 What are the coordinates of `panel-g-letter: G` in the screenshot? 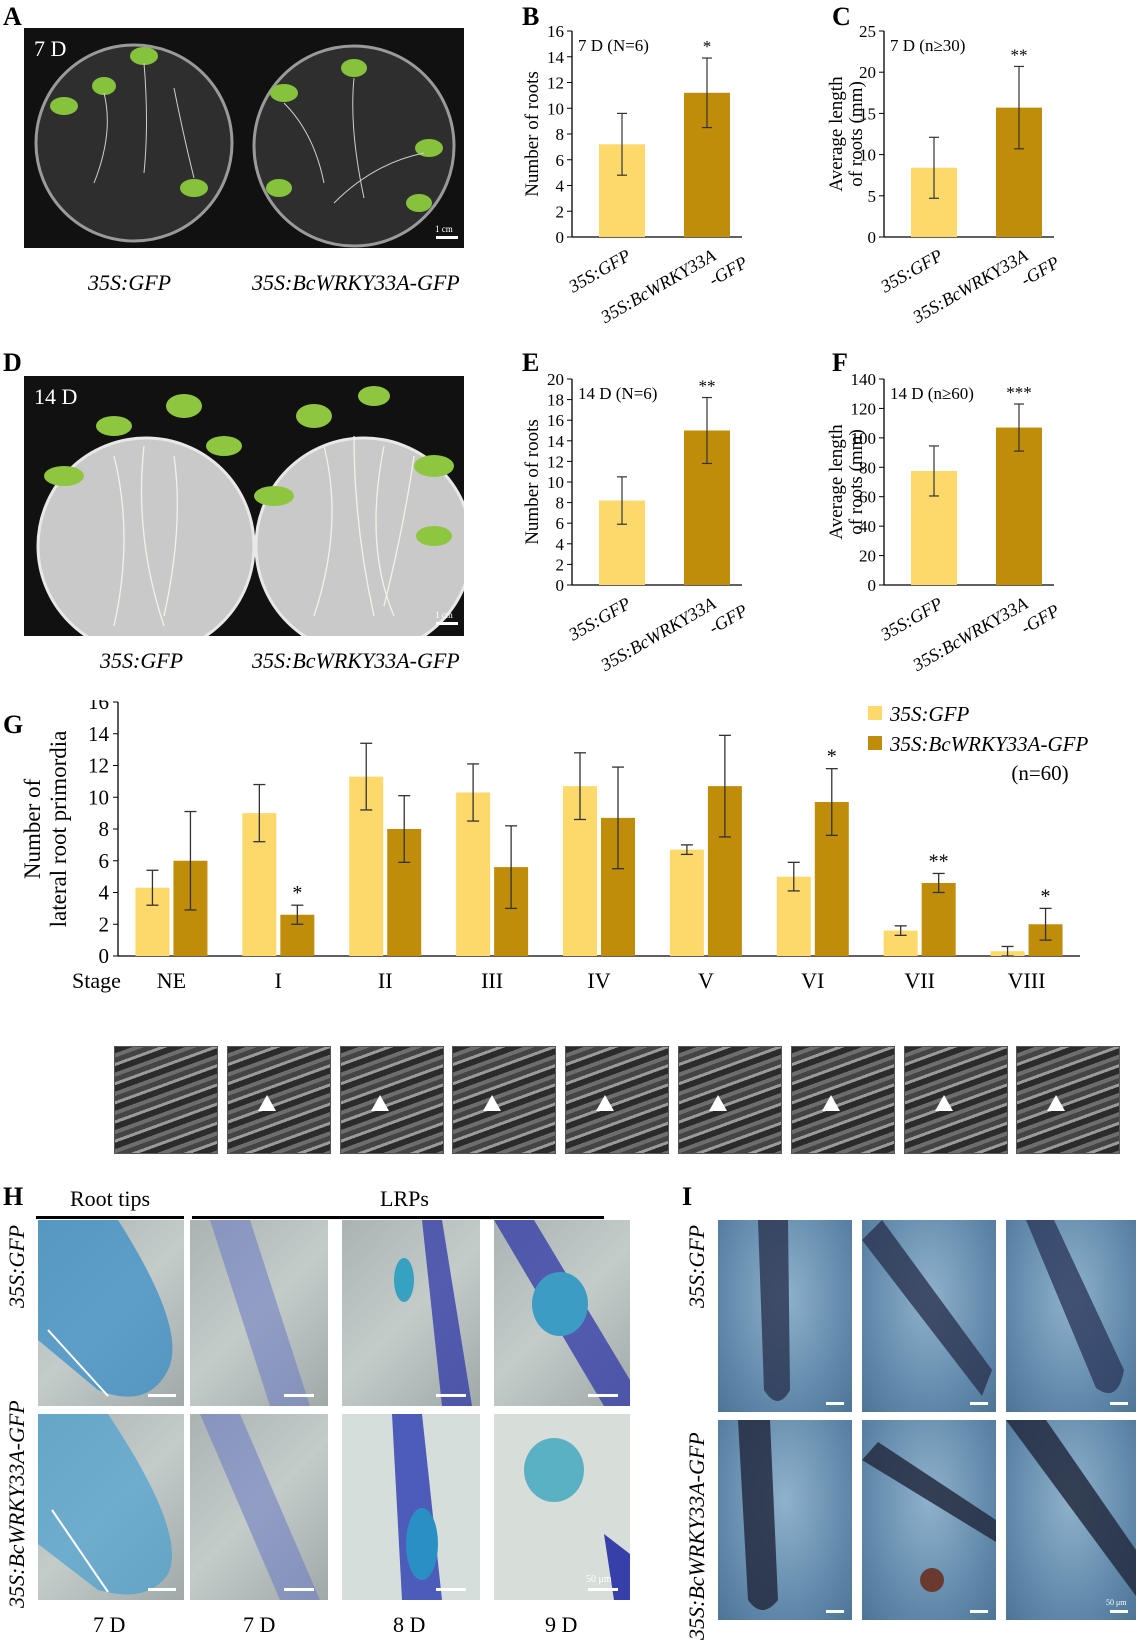 It's located at (13, 724).